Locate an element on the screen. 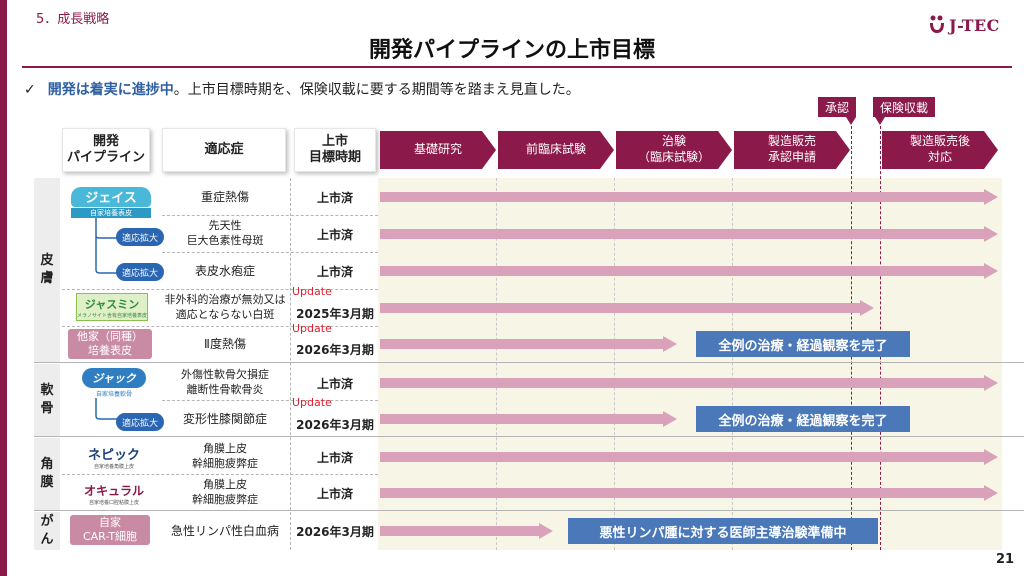 The image size is (1024, 576). page-number: 21 is located at coordinates (1005, 559).